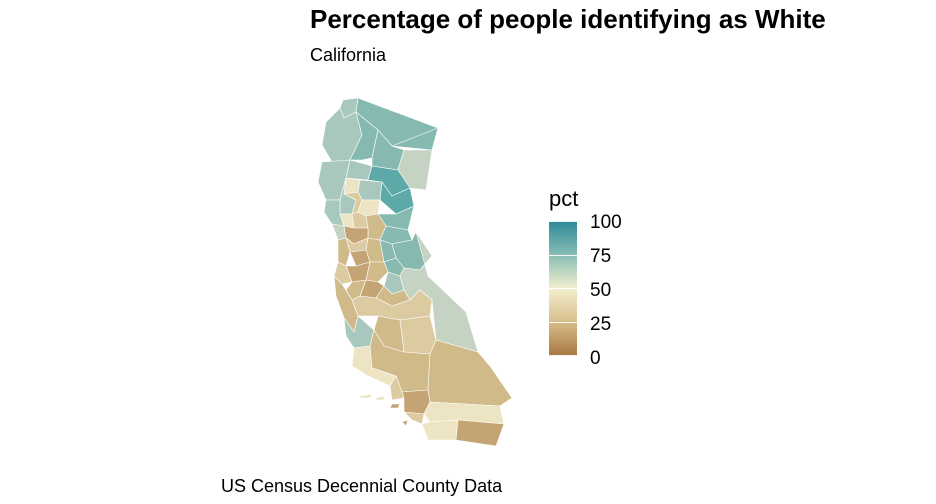  I want to click on county-sf-sanmateo, so click(344, 252).